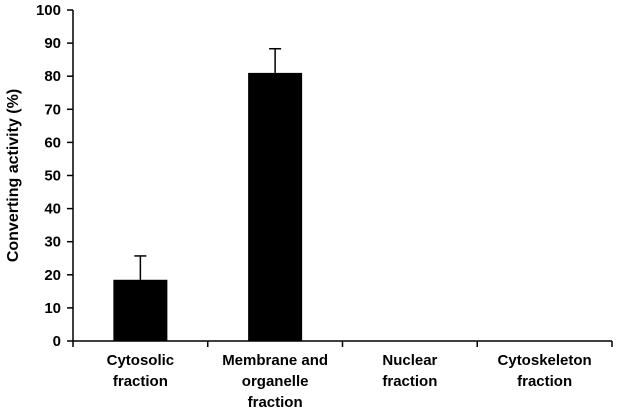 The height and width of the screenshot is (417, 622). What do you see at coordinates (52, 76) in the screenshot?
I see `y-tick-label: 80` at bounding box center [52, 76].